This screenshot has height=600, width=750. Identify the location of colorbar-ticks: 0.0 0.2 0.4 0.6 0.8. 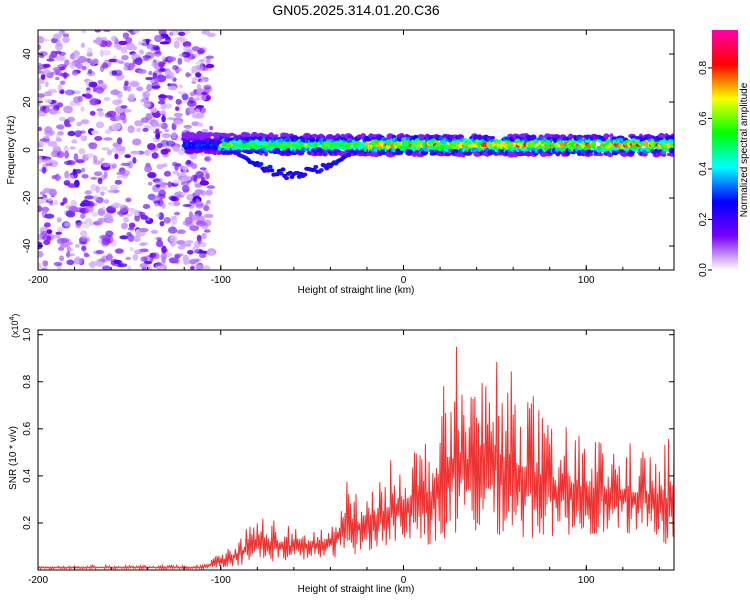
(705, 169).